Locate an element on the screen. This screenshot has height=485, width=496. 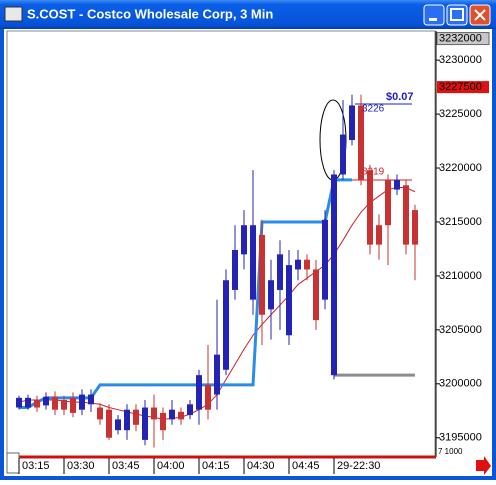
app-icon is located at coordinates (13, 14).